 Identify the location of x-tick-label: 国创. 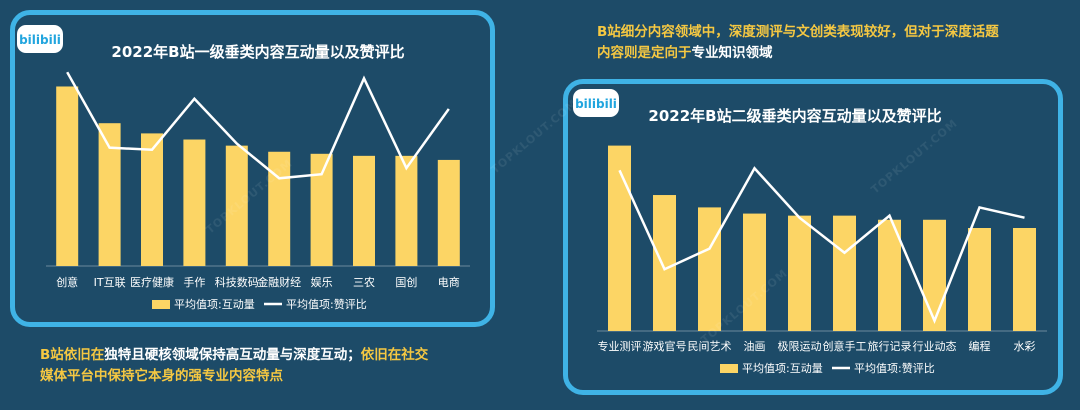
(406, 282).